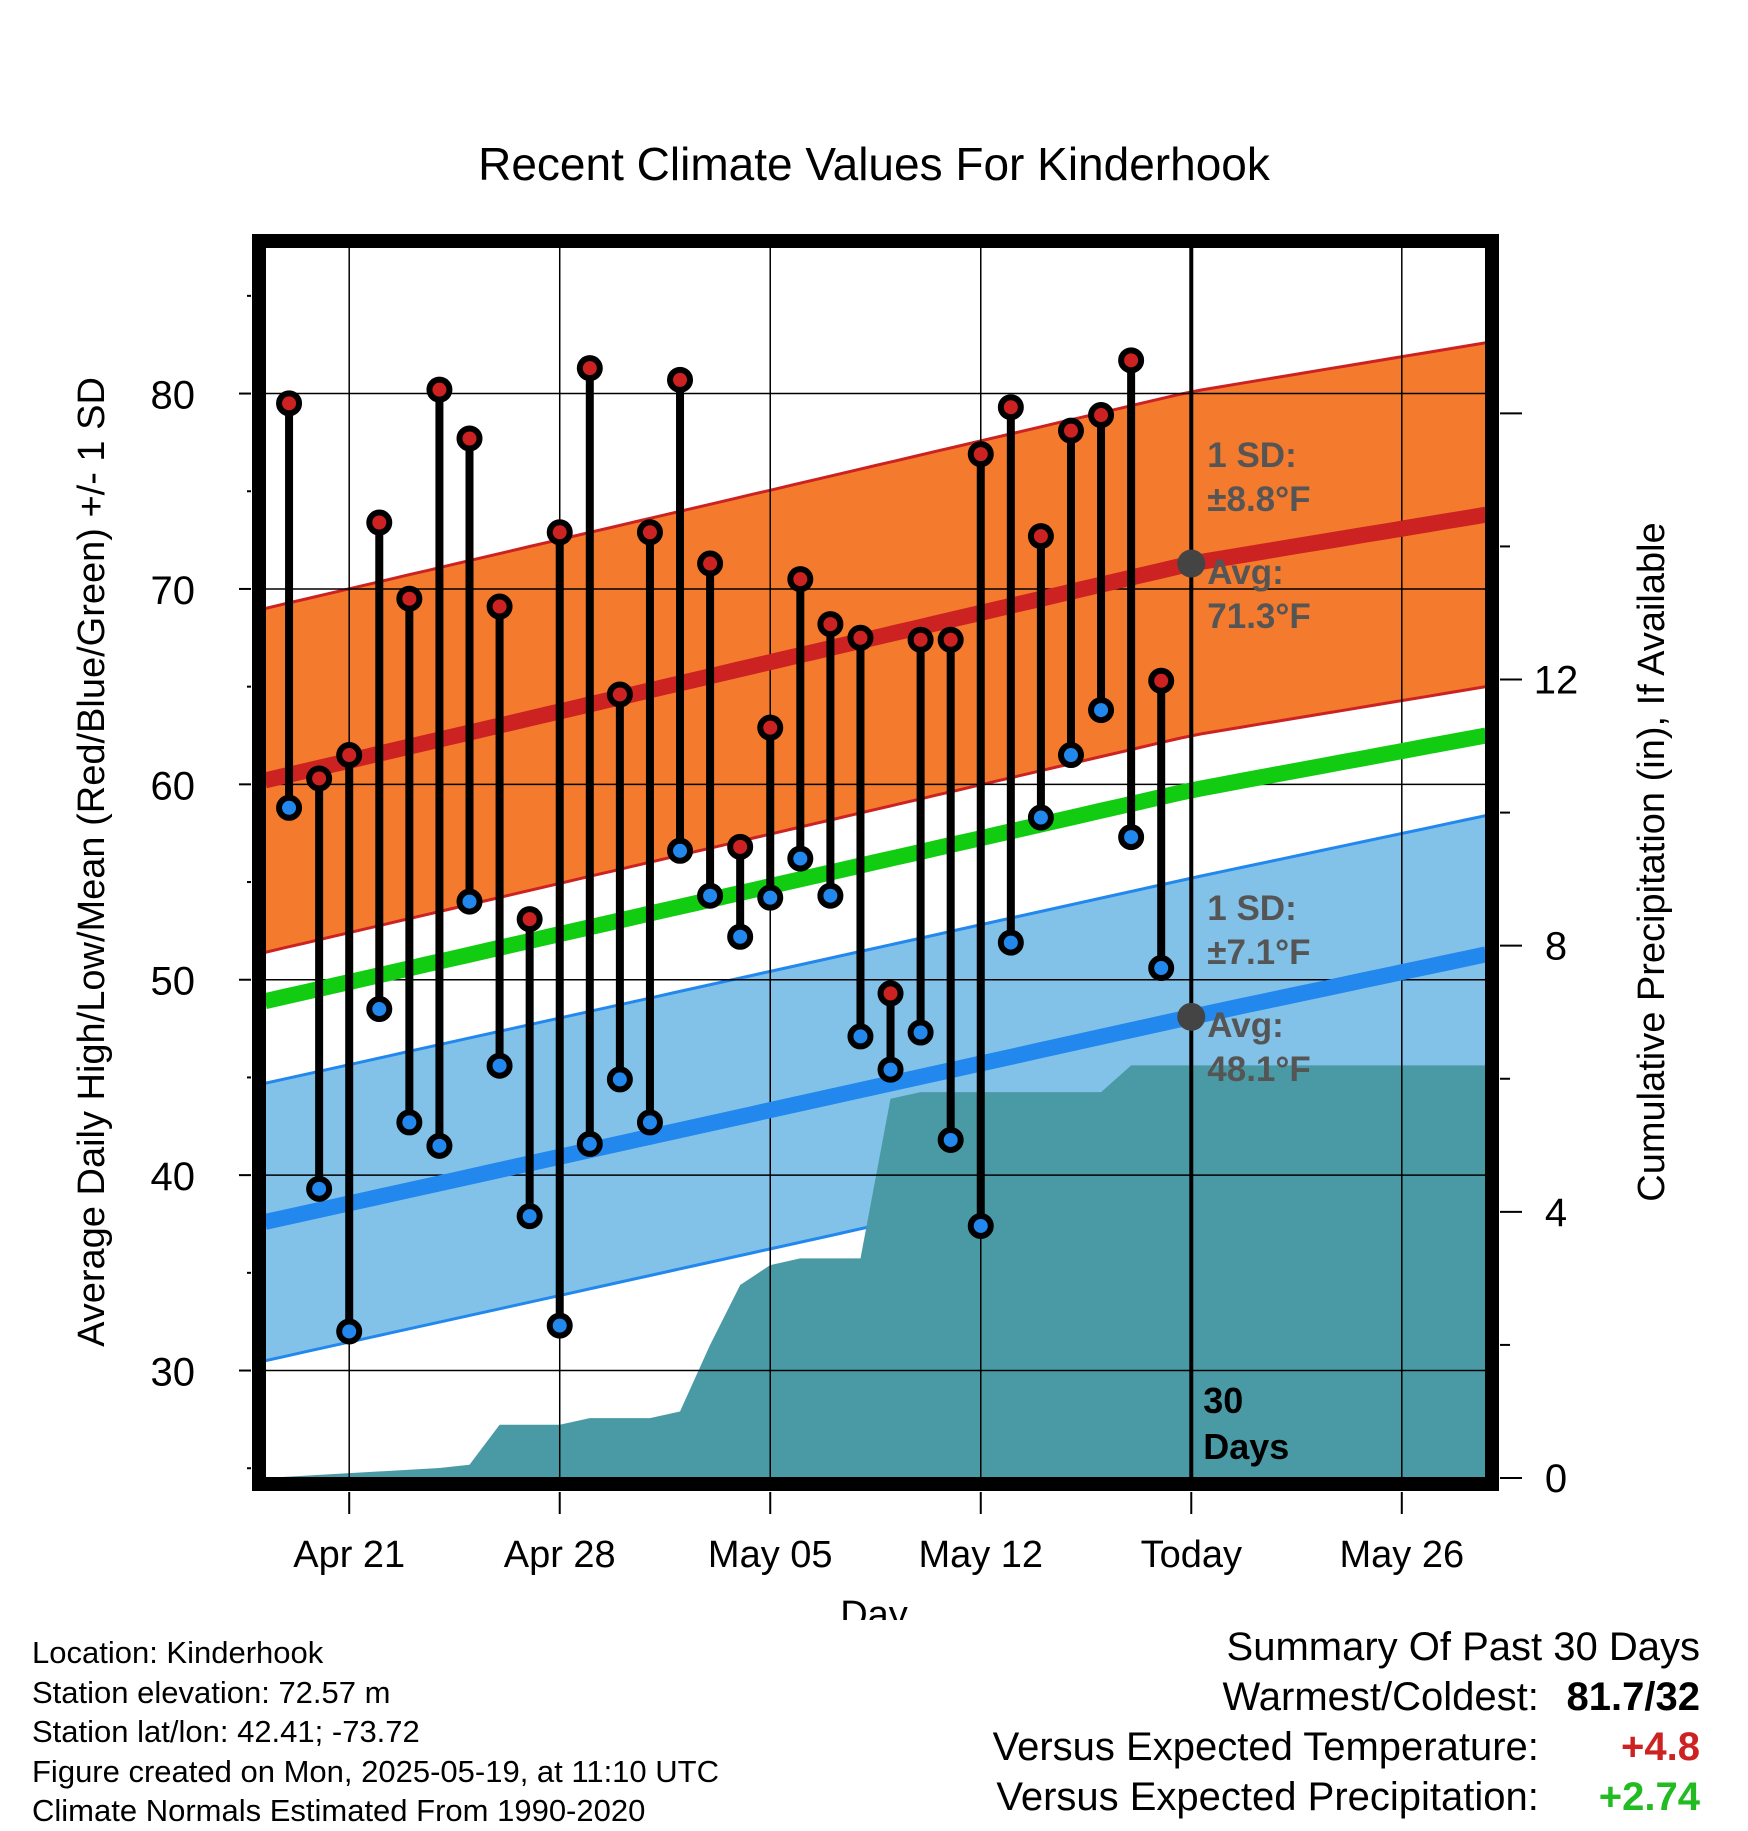 The width and height of the screenshot is (1748, 1831). Describe the element at coordinates (1191, 1016) in the screenshot. I see `today-low-avg-marker` at that location.